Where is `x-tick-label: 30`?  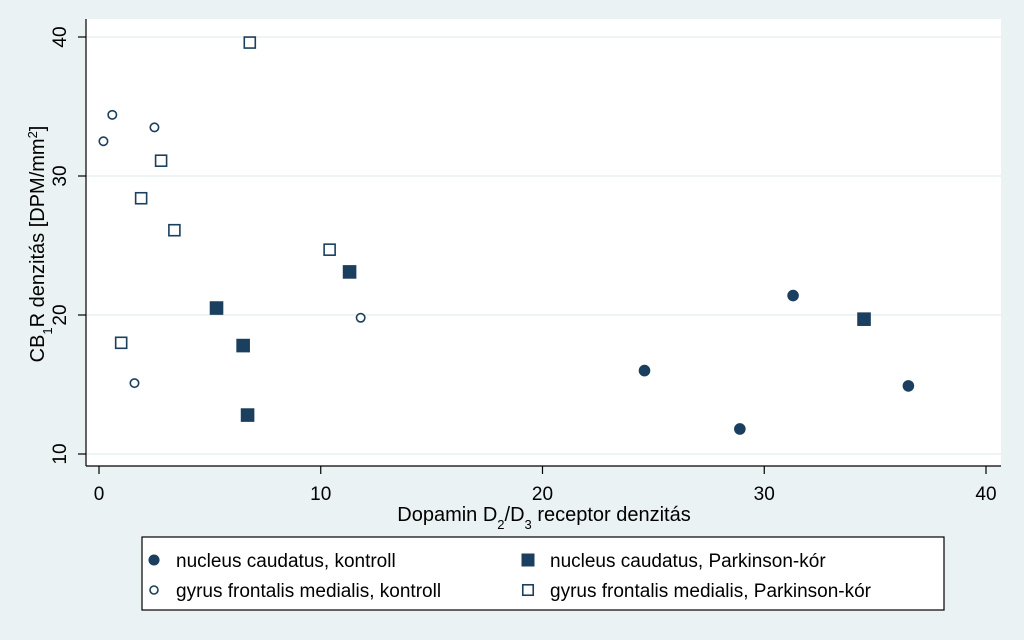 x-tick-label: 30 is located at coordinates (764, 494).